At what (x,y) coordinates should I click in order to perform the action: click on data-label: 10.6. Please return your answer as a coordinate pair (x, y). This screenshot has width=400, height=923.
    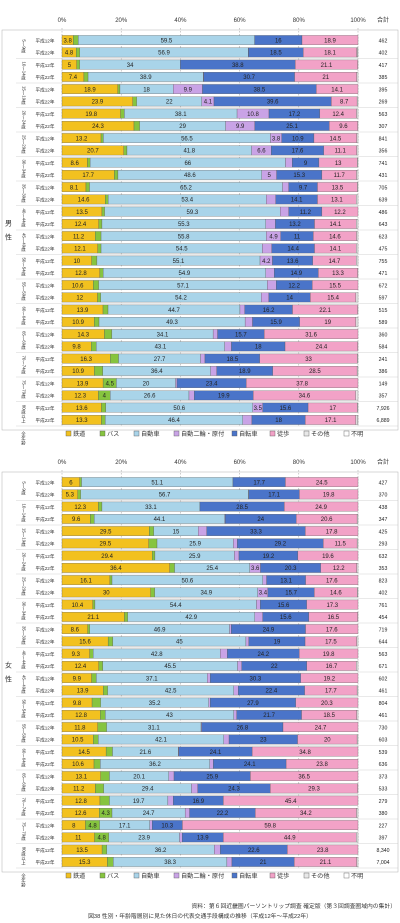
    Looking at the image, I should click on (78, 765).